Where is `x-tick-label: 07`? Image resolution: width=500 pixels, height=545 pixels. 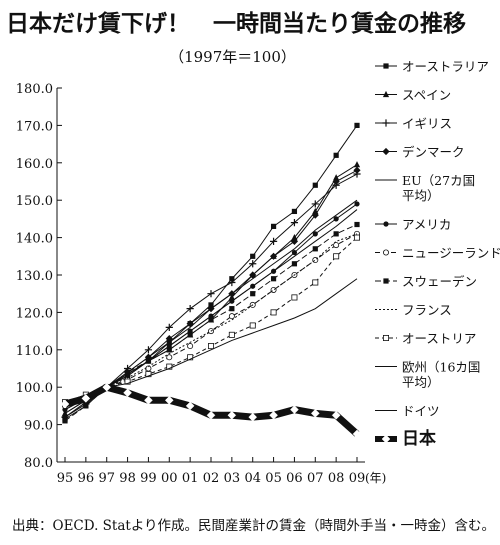 x-tick-label: 07 is located at coordinates (315, 478).